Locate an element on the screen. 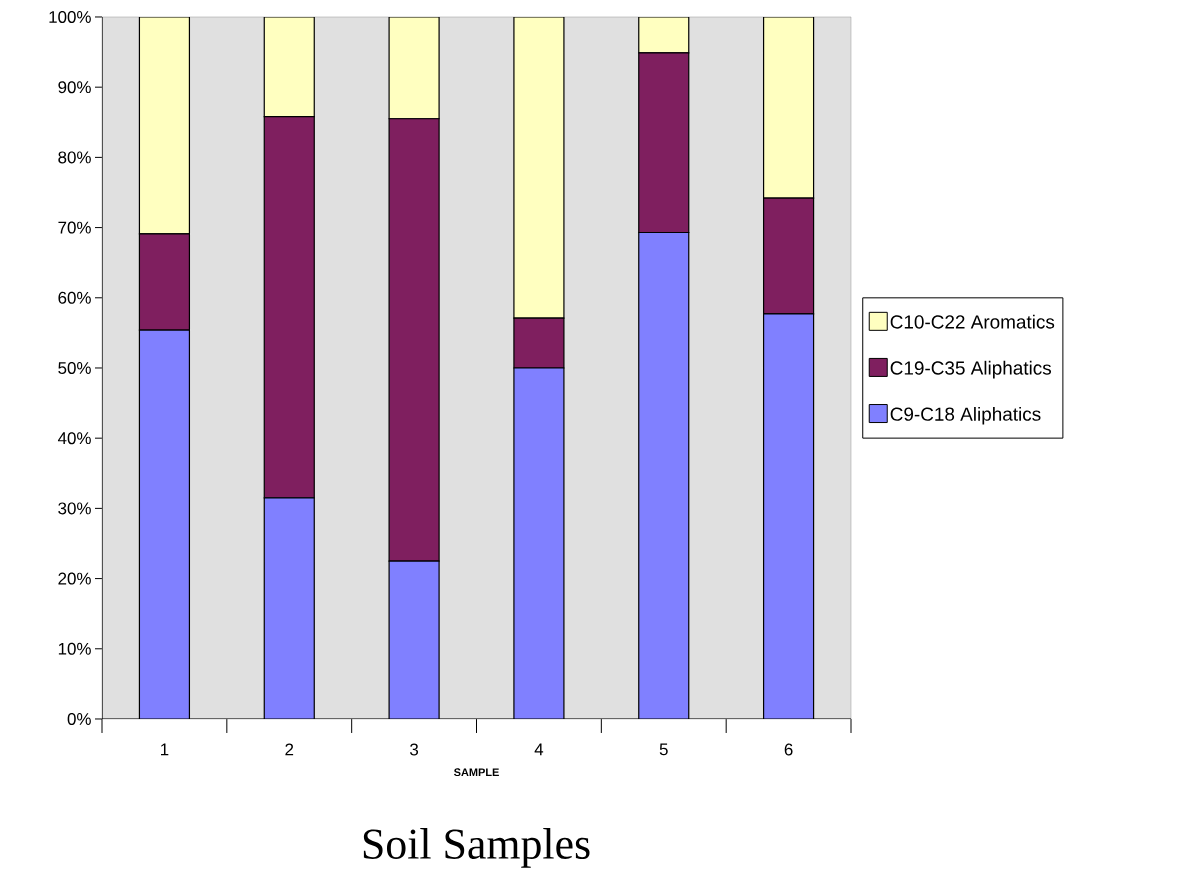 This screenshot has height=886, width=1191. legend-label: C10-C22 Aromatics is located at coordinates (972, 321).